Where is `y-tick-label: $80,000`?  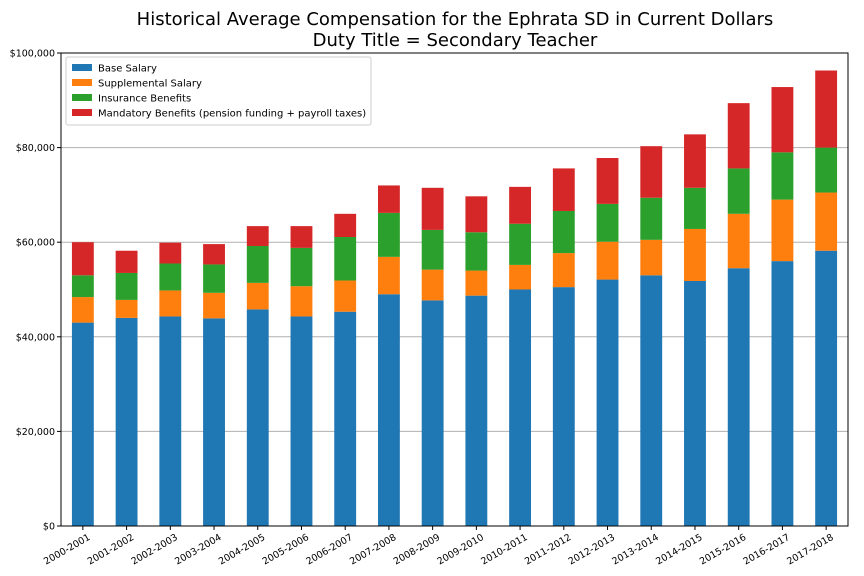
y-tick-label: $80,000 is located at coordinates (35, 148).